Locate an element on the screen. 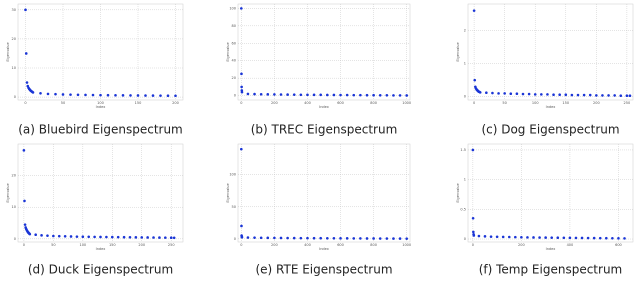  x-tick-label: 600 is located at coordinates (340, 103).